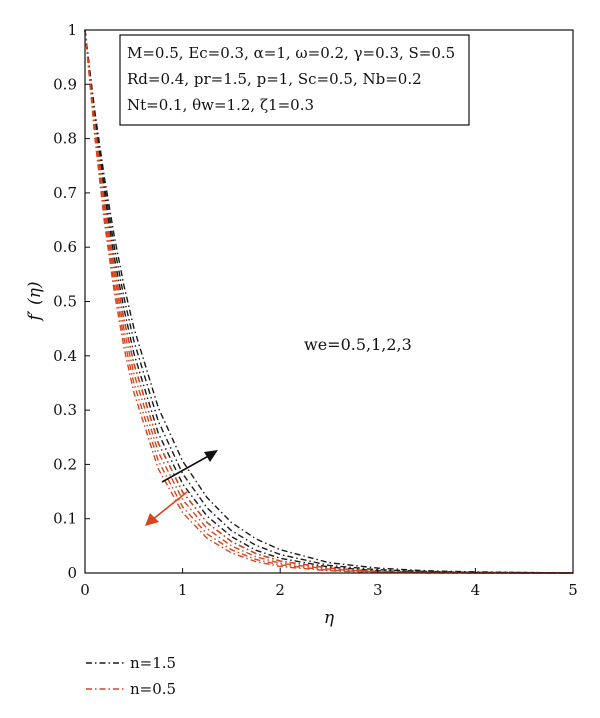  I want to click on y-tick-label: 0.3, so click(65, 410).